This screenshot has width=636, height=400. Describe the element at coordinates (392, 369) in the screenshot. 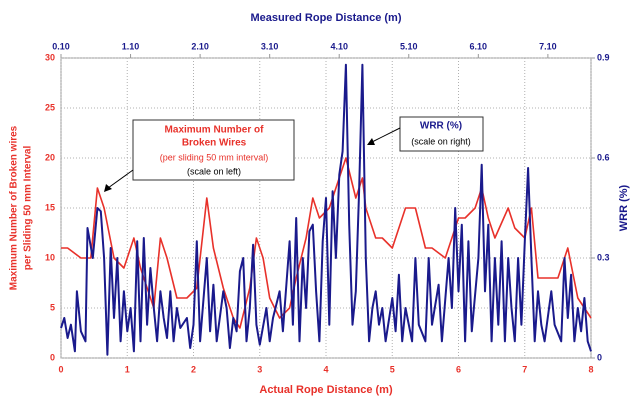

I see `x-tick-label: 5` at that location.